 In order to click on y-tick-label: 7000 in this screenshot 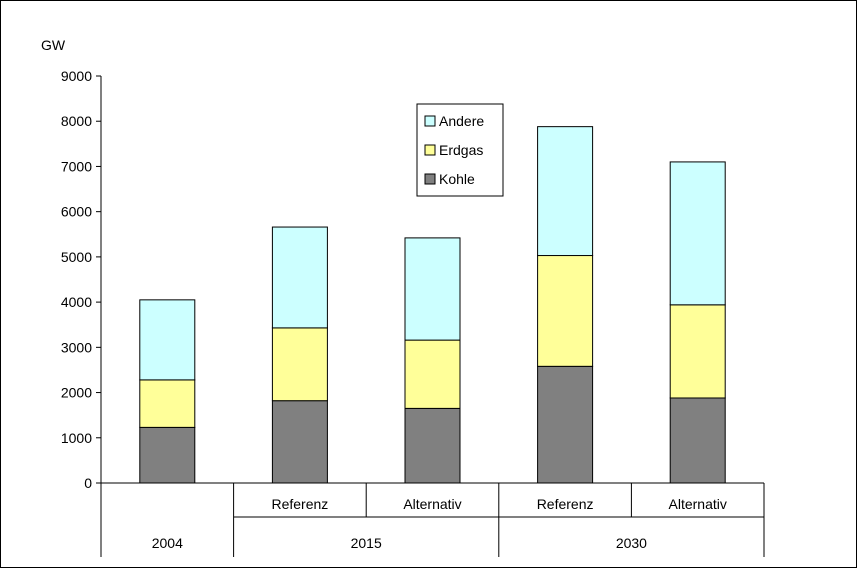, I will do `click(76, 166)`.